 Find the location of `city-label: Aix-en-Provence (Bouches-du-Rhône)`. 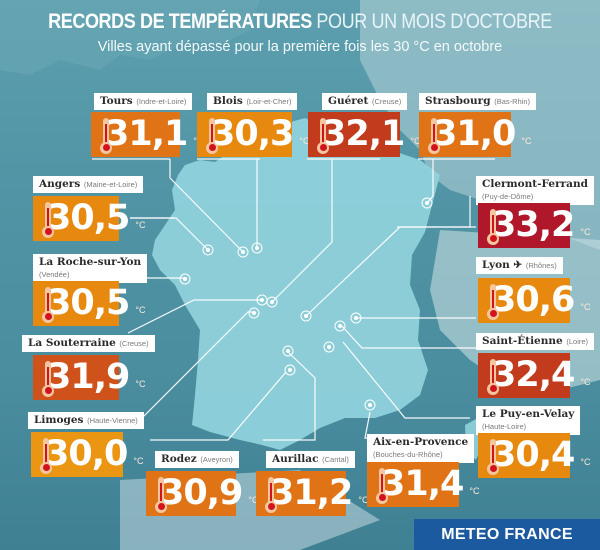

city-label: Aix-en-Provence (Bouches-du-Rhône) is located at coordinates (421, 448).